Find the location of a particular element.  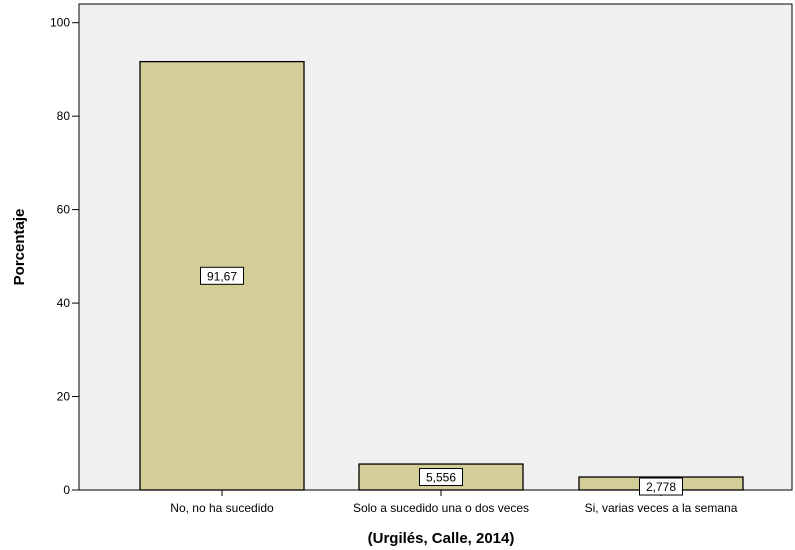

x-tick-label: Solo a sucedido una o dos veces is located at coordinates (441, 508).